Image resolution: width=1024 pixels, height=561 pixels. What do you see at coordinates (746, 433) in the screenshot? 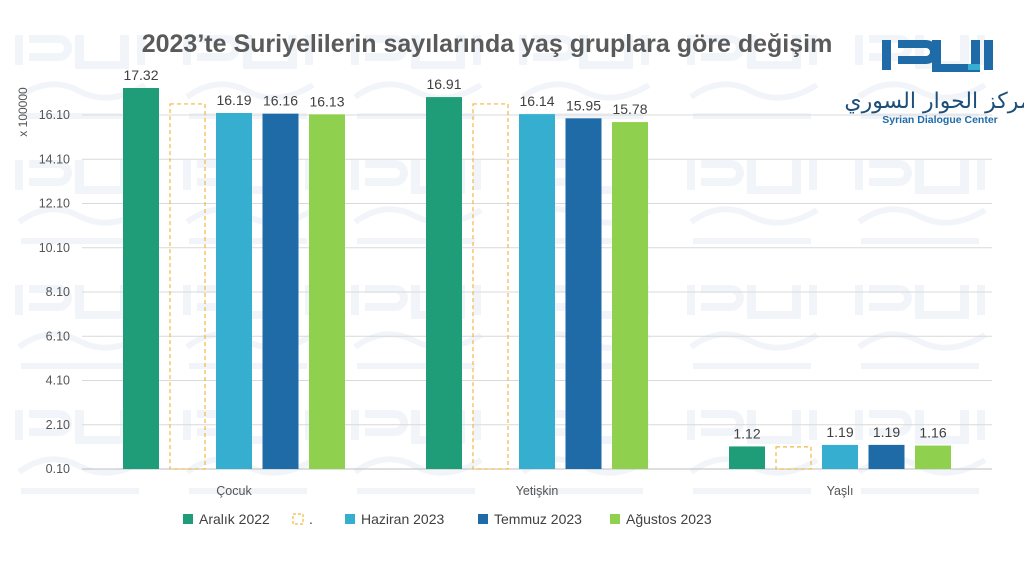
I see `data-label: 1.12` at bounding box center [746, 433].